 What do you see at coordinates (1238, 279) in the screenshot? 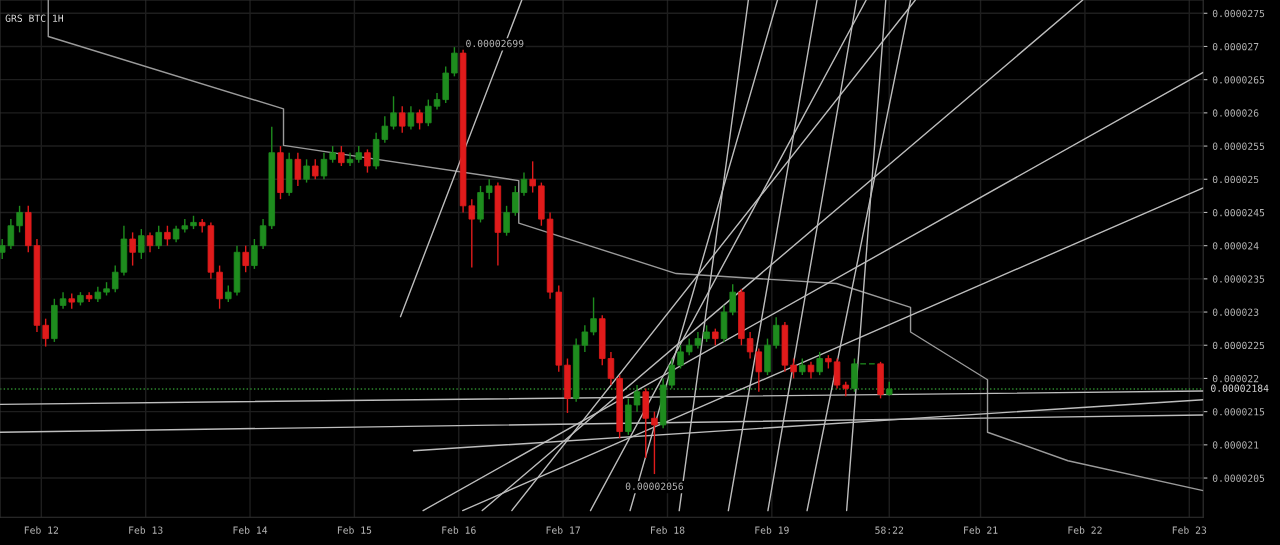
I see `y-tick-label: 0.0000235` at bounding box center [1238, 279].